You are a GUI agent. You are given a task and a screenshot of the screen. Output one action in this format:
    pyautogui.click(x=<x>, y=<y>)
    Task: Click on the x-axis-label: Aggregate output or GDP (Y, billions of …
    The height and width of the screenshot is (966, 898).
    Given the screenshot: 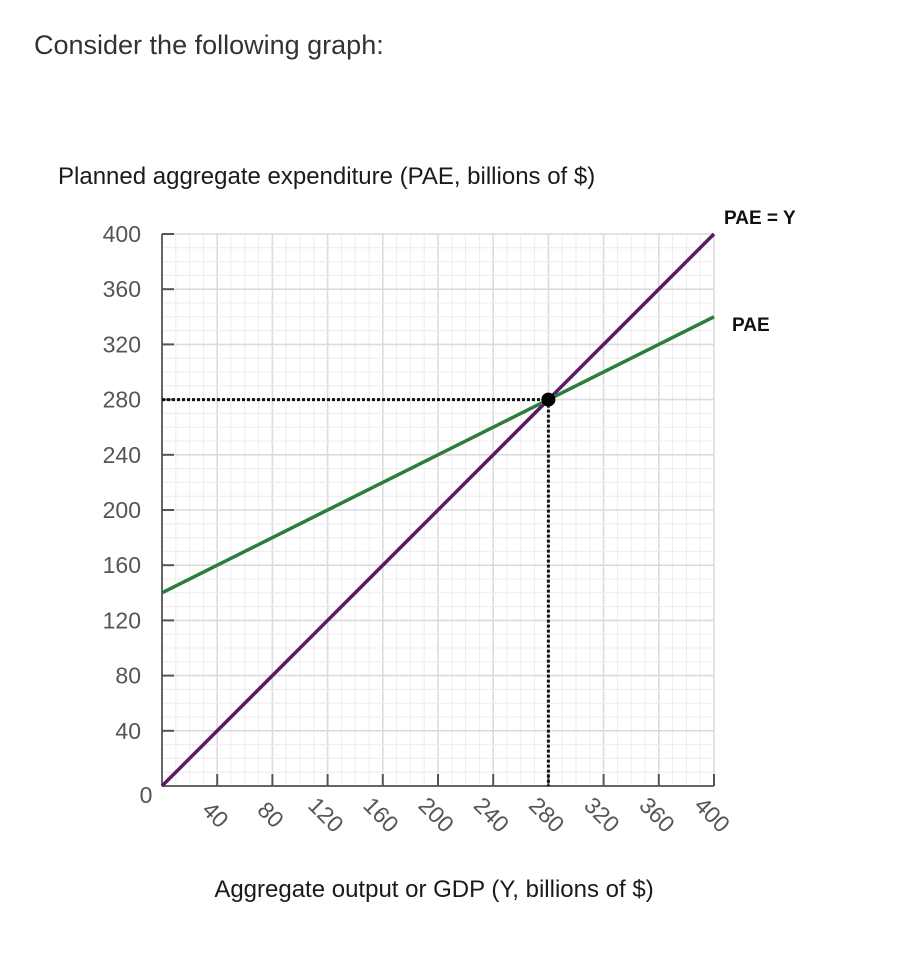 What is the action you would take?
    pyautogui.click(x=433, y=889)
    